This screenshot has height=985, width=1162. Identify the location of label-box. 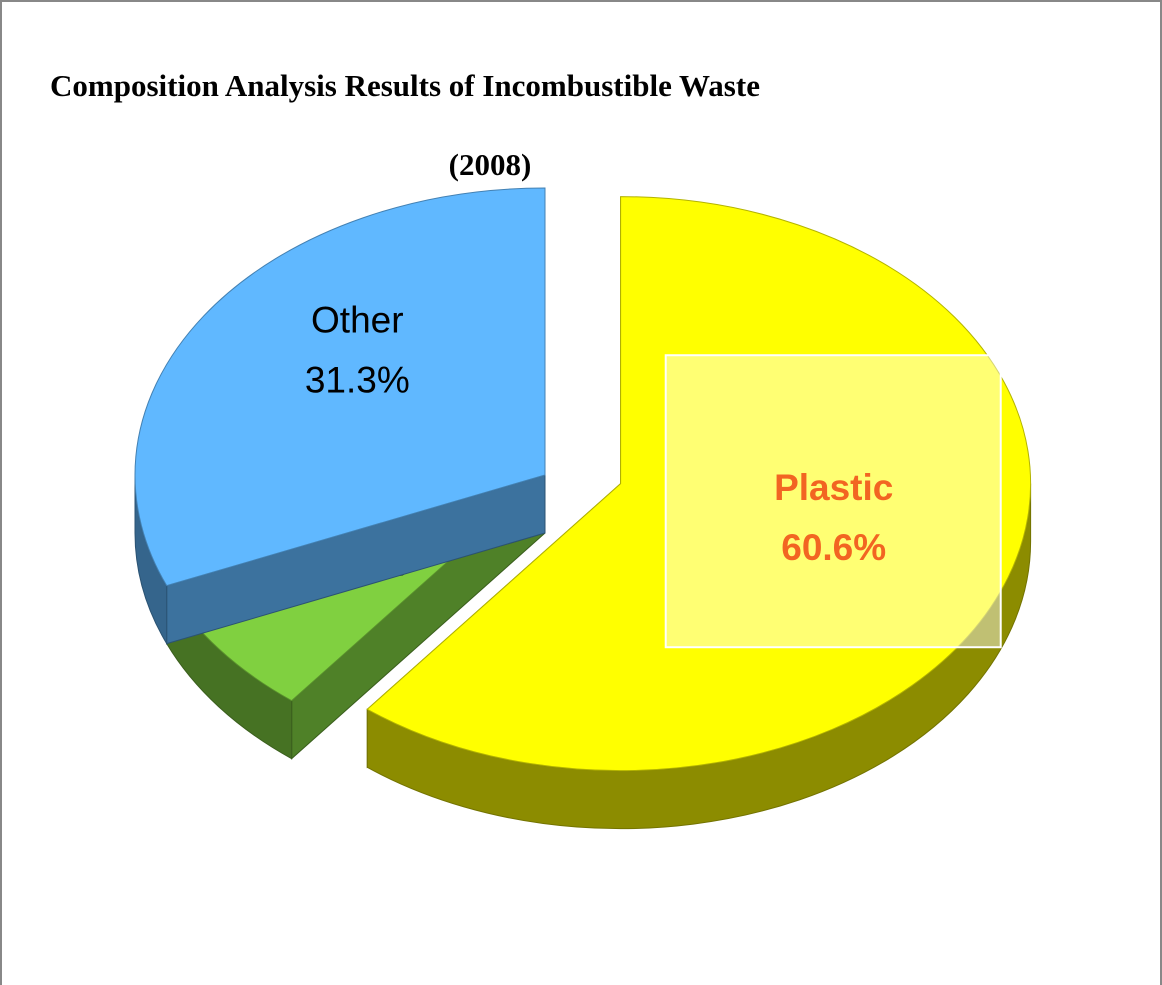
(833, 501).